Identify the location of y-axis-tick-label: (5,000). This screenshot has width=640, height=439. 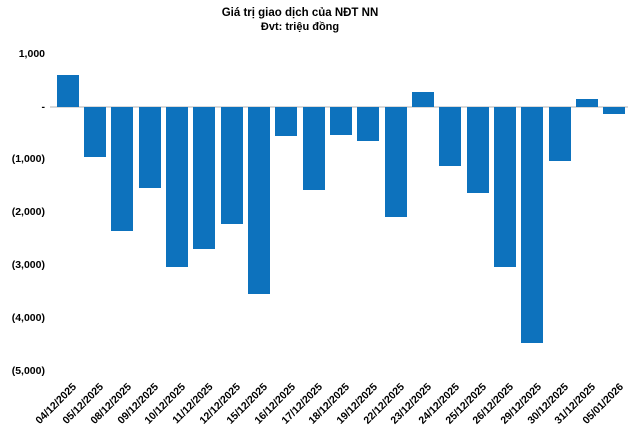
(28, 371).